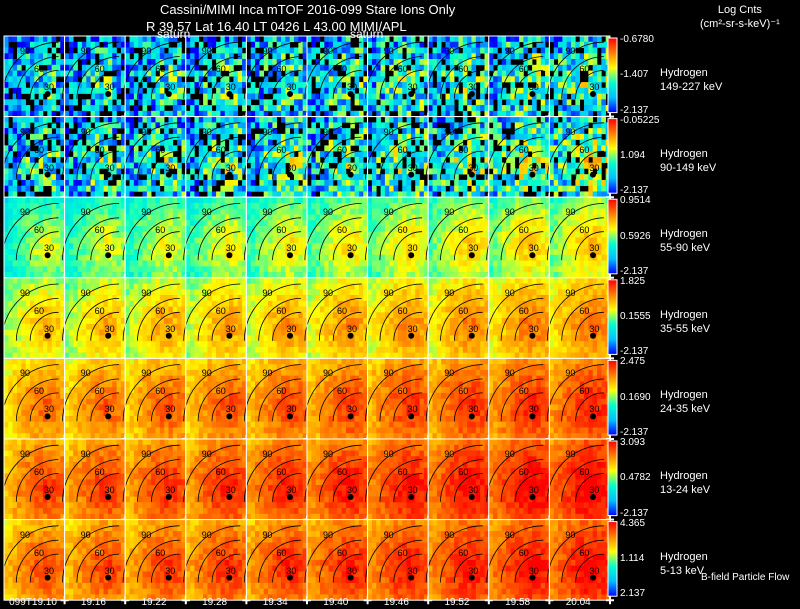  What do you see at coordinates (522, 158) in the screenshot?
I see `contour-line` at bounding box center [522, 158].